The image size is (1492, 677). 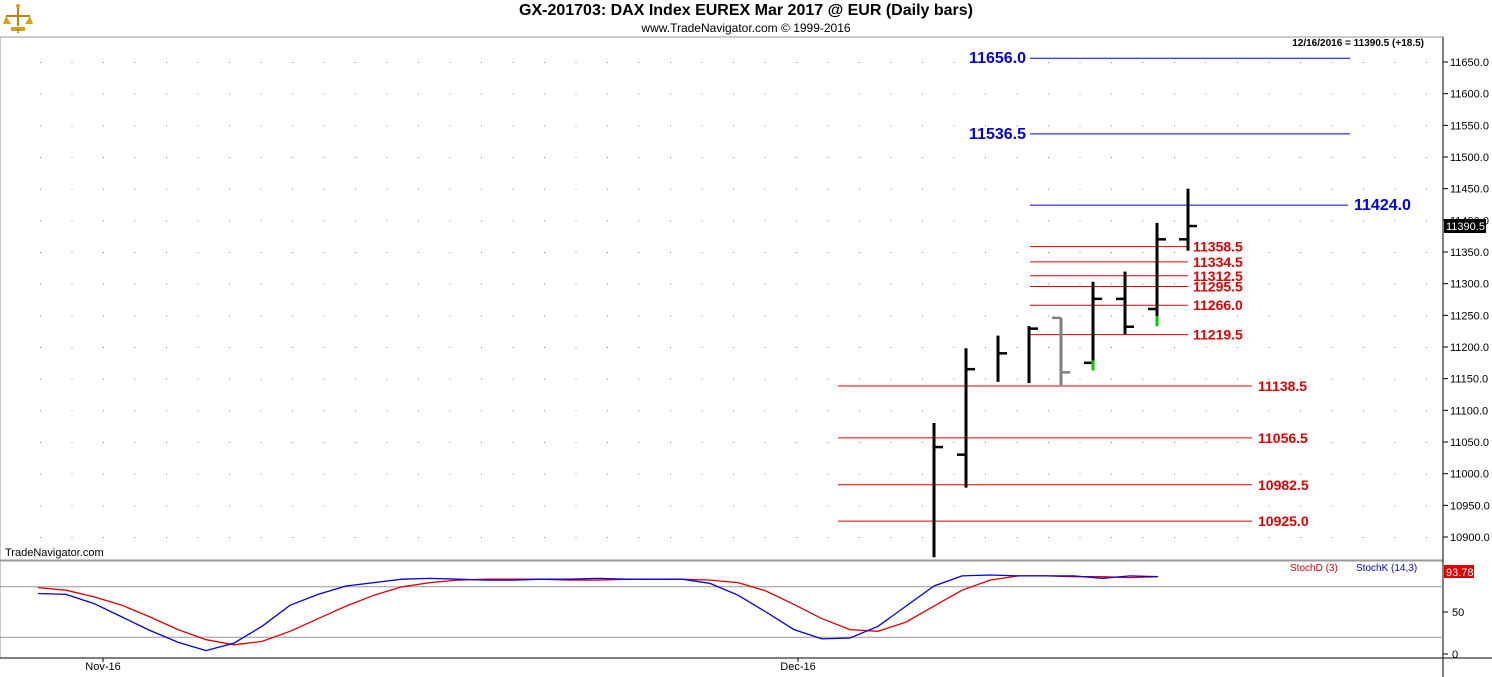 What do you see at coordinates (1218, 335) in the screenshot?
I see `price-level-label: 11219.5` at bounding box center [1218, 335].